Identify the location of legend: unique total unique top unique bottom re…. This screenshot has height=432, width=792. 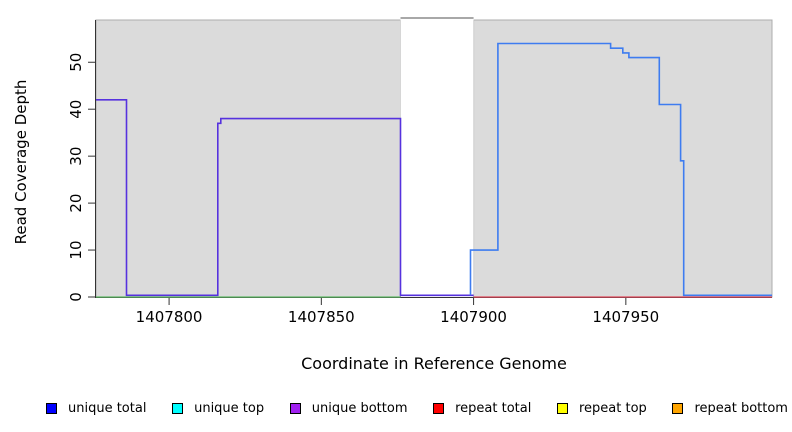
(417, 408).